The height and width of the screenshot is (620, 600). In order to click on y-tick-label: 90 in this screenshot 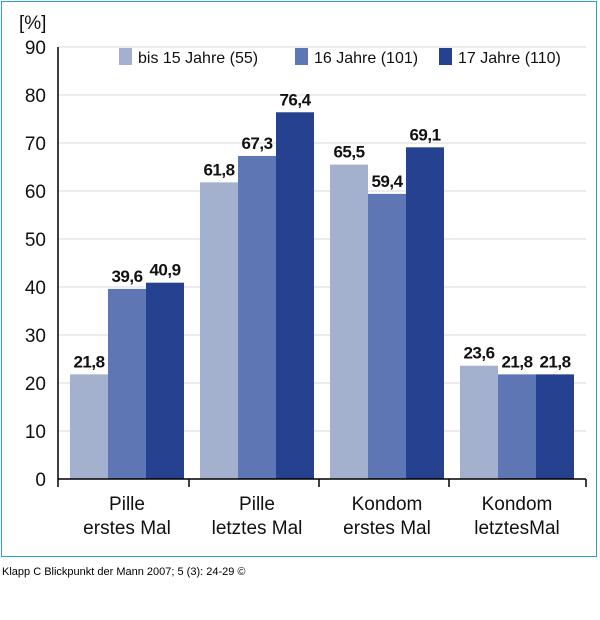, I will do `click(35, 48)`.